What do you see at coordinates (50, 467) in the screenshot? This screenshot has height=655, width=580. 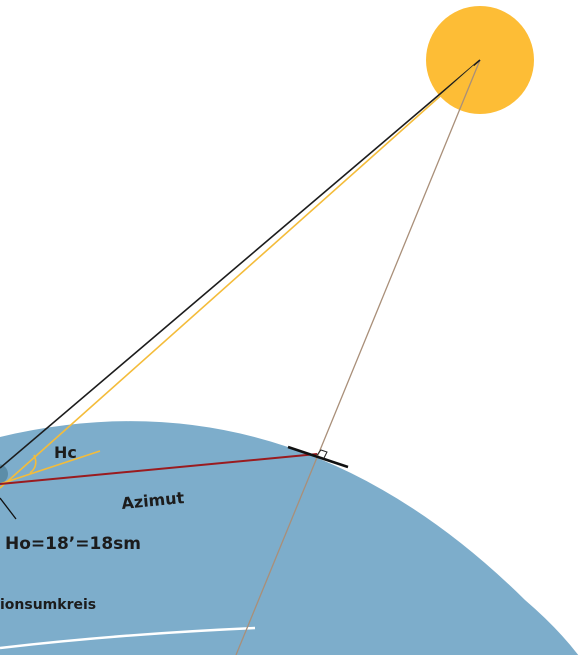 I see `calculated-altitude-ray` at bounding box center [50, 467].